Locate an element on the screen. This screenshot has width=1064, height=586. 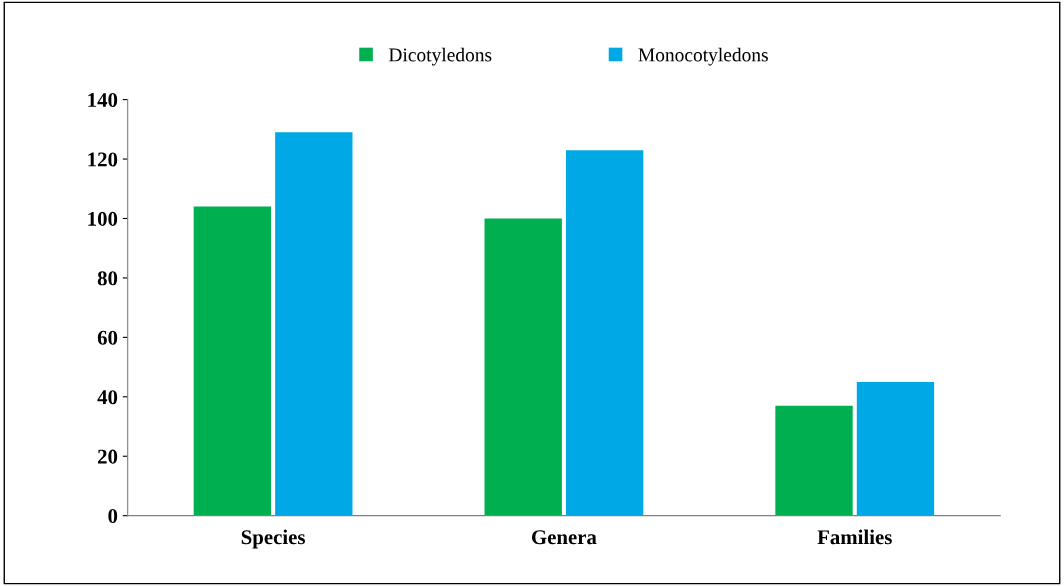
y-tick-label: 0 is located at coordinates (113, 516).